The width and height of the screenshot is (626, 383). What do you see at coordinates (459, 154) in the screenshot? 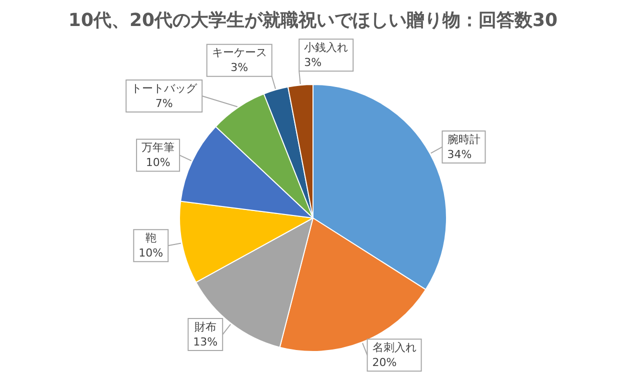
I see `data-label: 34%` at bounding box center [459, 154].